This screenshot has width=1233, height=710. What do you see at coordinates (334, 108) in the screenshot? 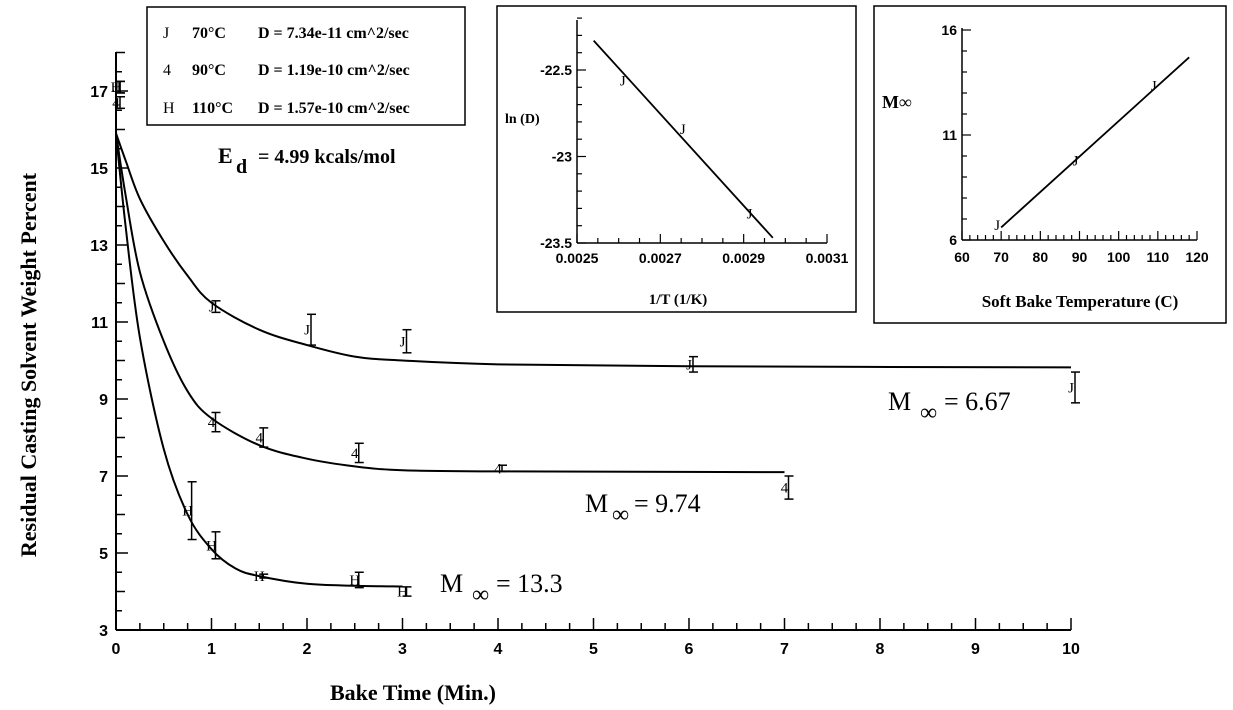
I see `legend-diffusivity: D = 1.57e-10 cm^2/sec` at bounding box center [334, 108].